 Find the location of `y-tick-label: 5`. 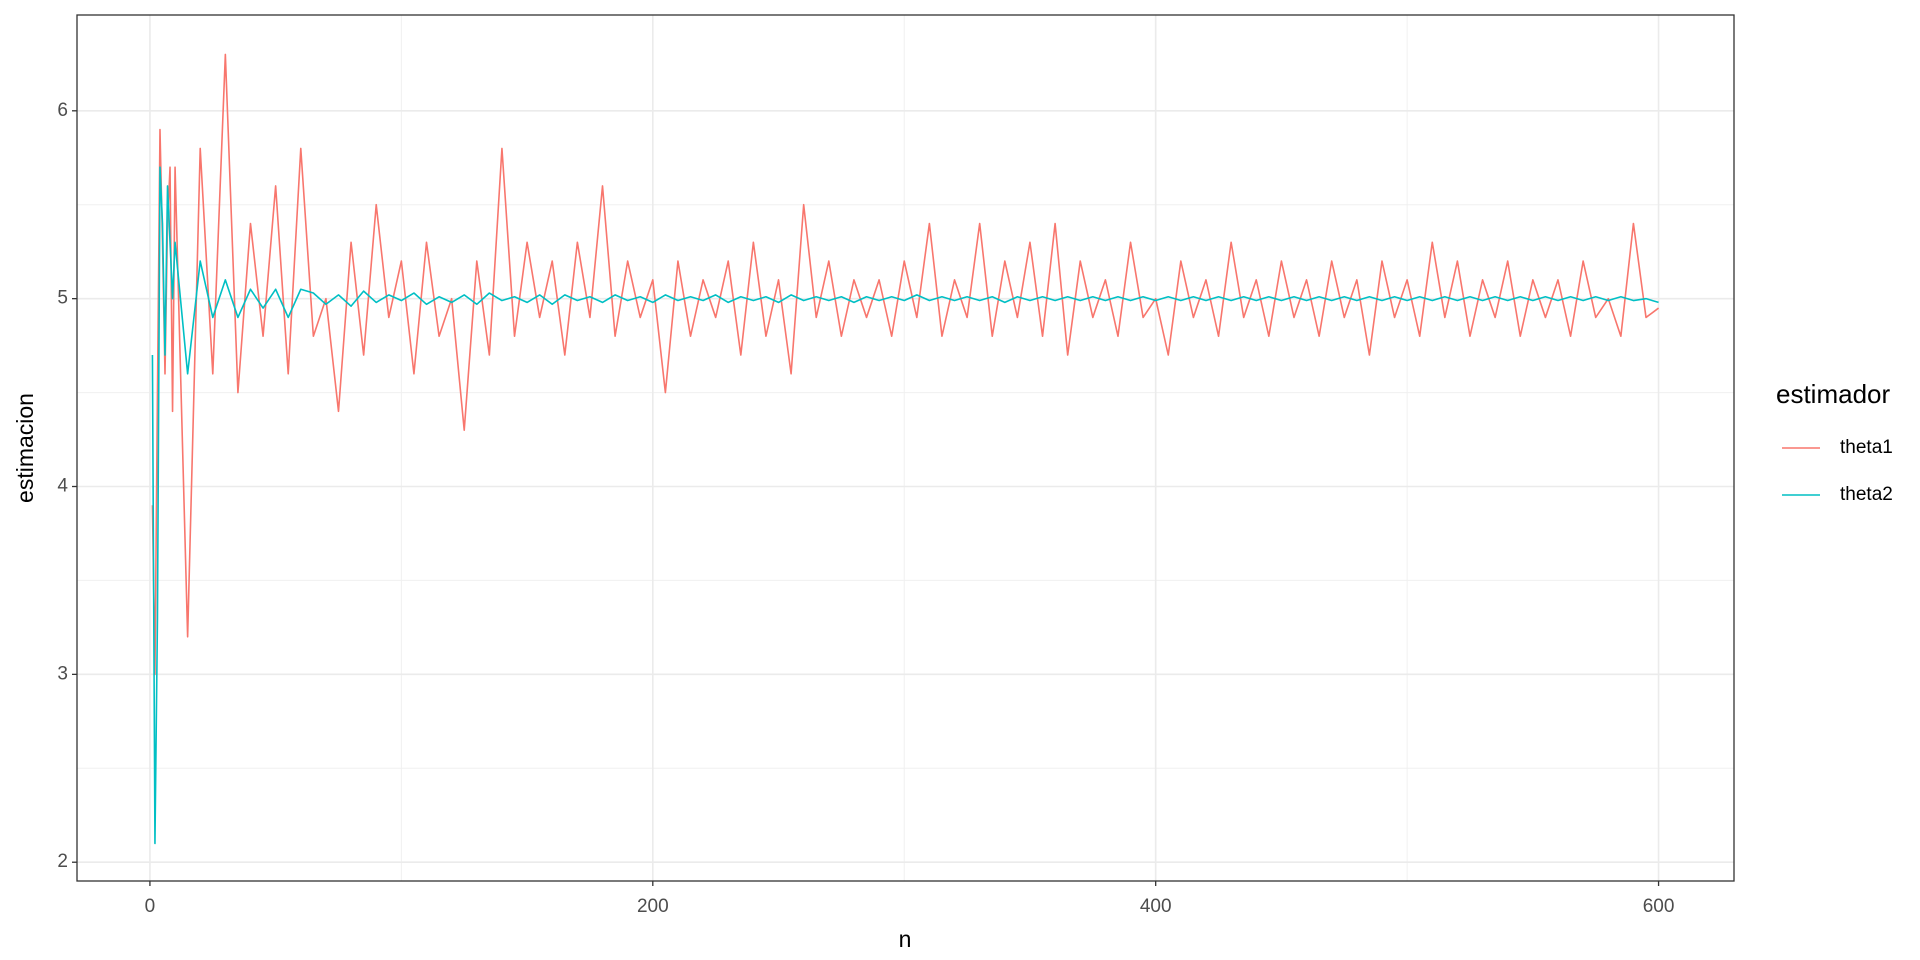

y-tick-label: 5 is located at coordinates (62, 298).